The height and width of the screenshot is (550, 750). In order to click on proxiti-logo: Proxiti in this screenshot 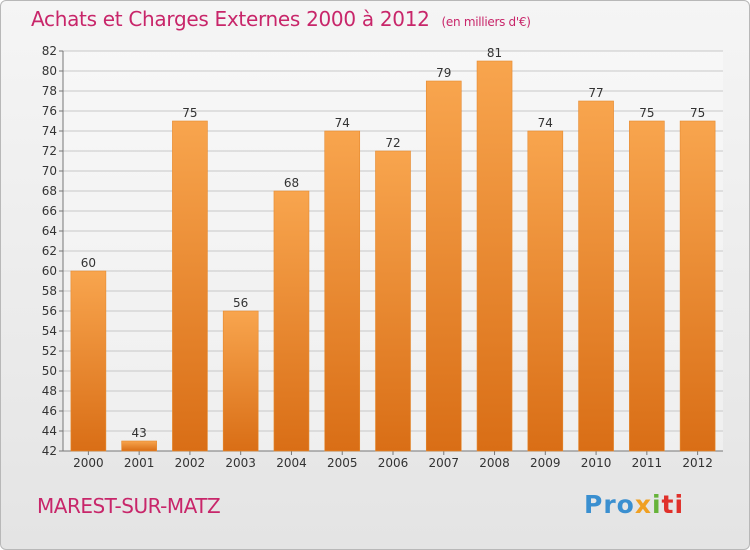, I will do `click(634, 504)`.